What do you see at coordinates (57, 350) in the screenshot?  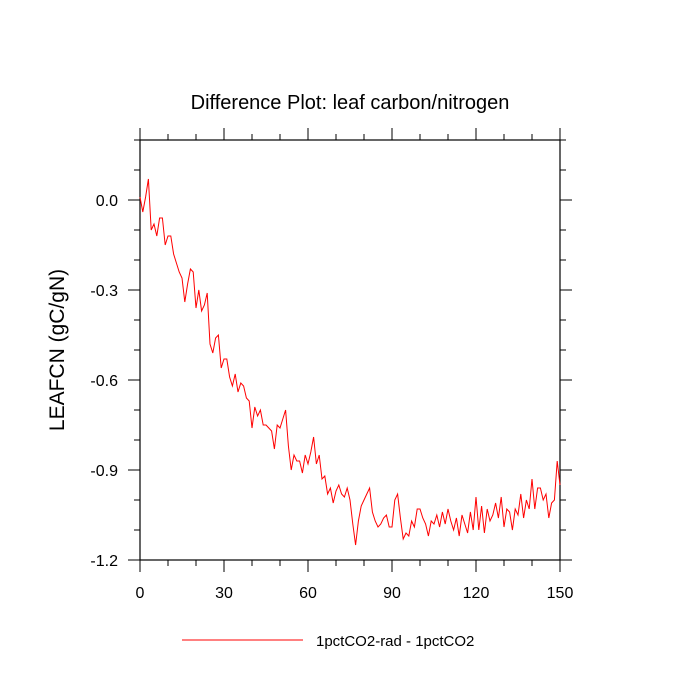 I see `y-axis-label: LEAFCN (gC/gN)` at bounding box center [57, 350].